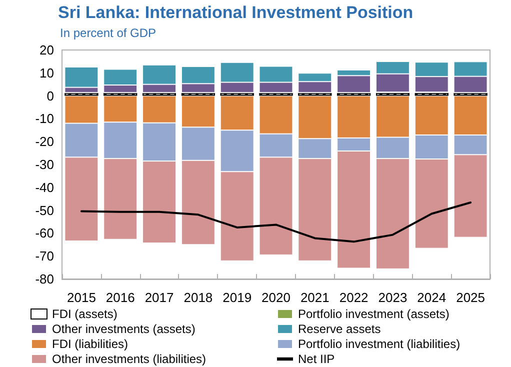 This screenshot has height=367, width=511. Describe the element at coordinates (316, 359) in the screenshot. I see `legend-label: Net IIP` at that location.